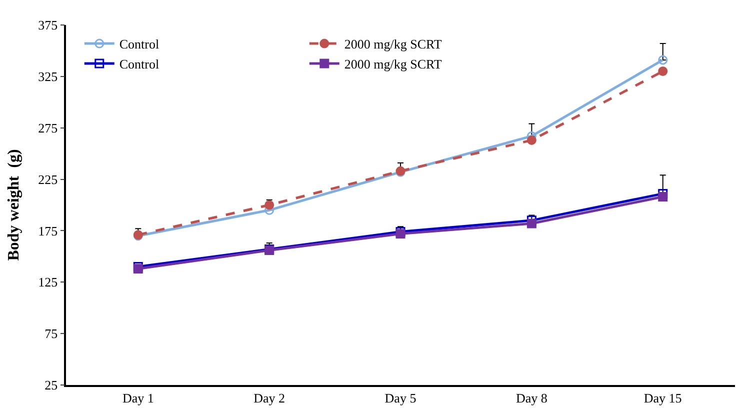  I want to click on y-tick-label: 75, so click(51, 334).